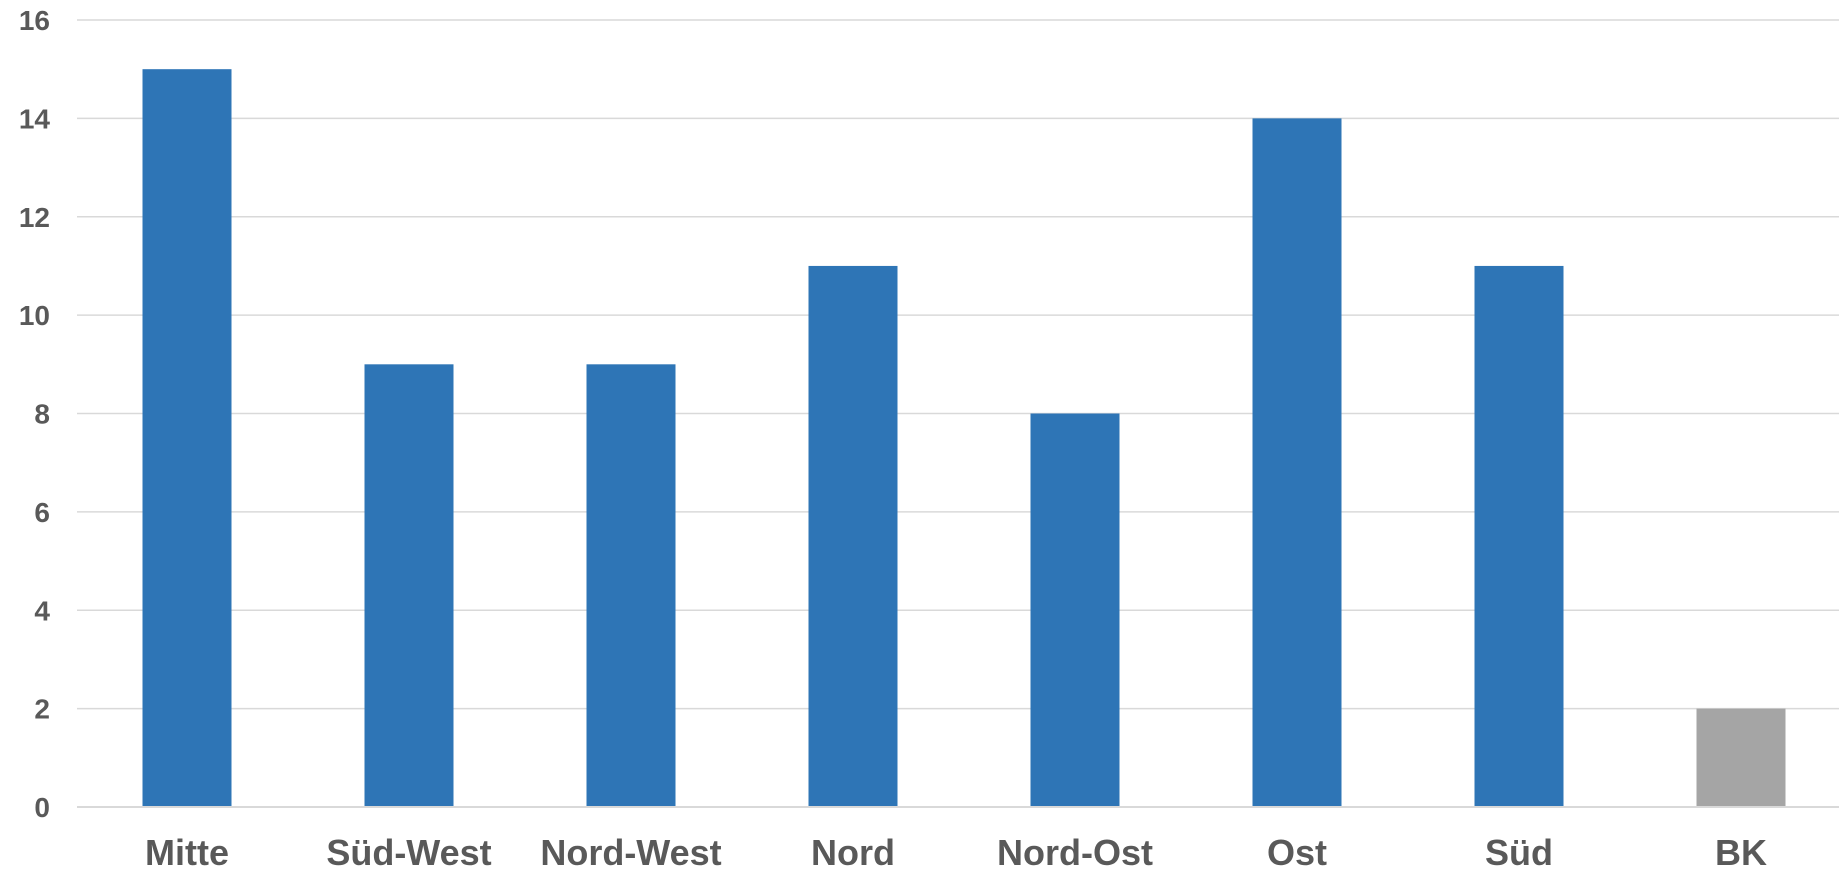 Image resolution: width=1839 pixels, height=869 pixels. What do you see at coordinates (42, 709) in the screenshot?
I see `y-tick-label: 2` at bounding box center [42, 709].